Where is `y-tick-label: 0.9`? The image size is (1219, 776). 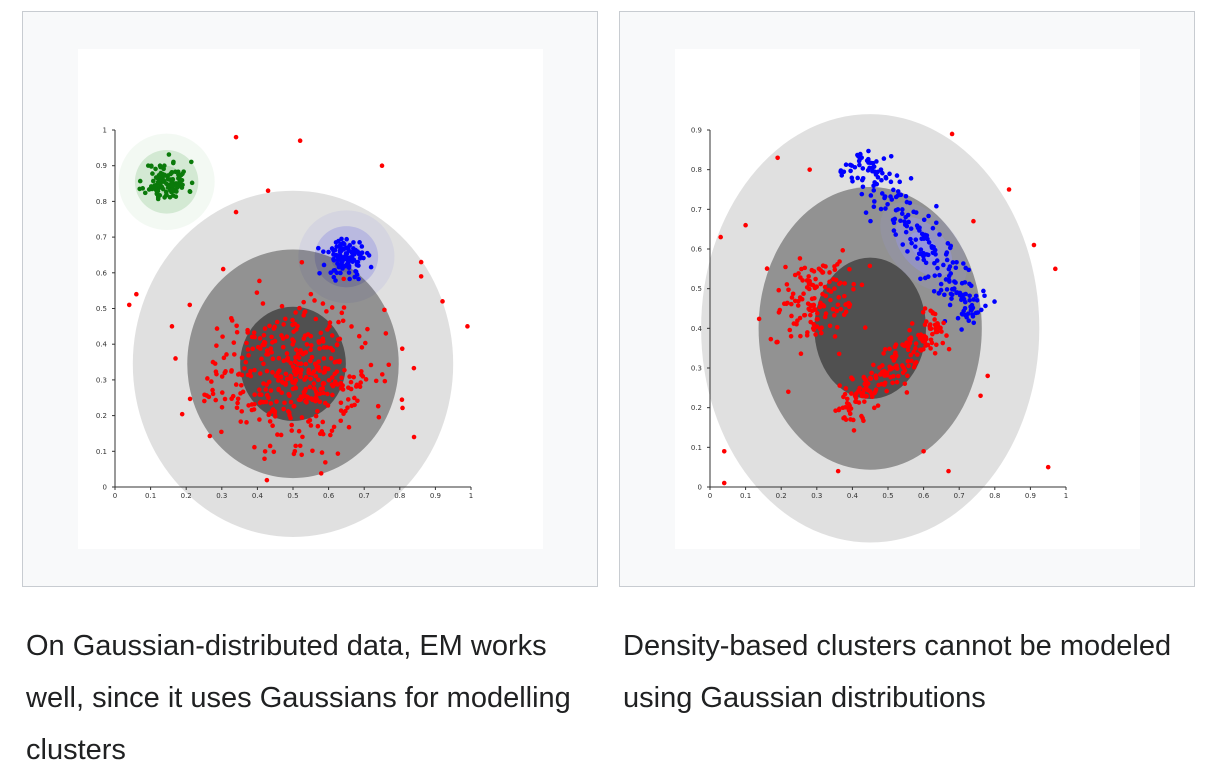
y-tick-label: 0.9 is located at coordinates (101, 166).